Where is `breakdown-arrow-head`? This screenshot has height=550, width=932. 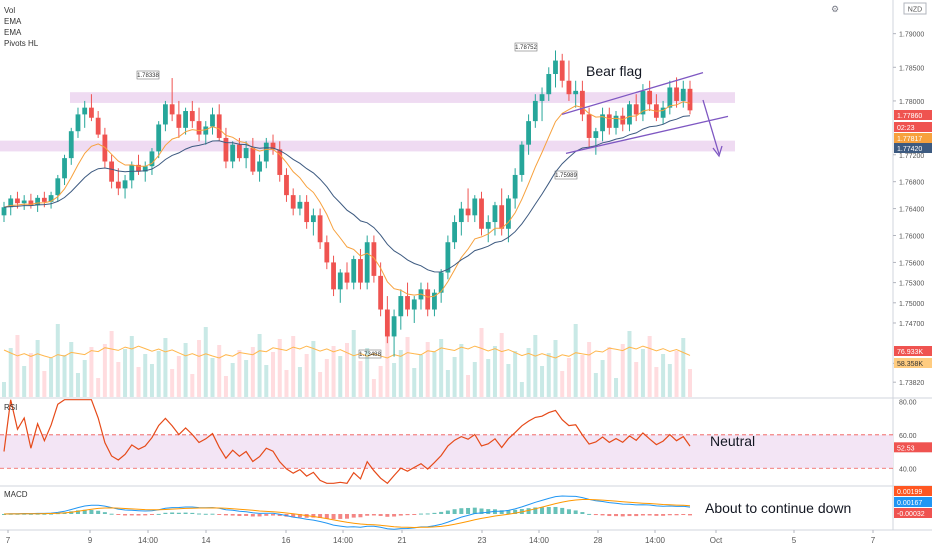
breakdown-arrow-head is located at coordinates (717, 151).